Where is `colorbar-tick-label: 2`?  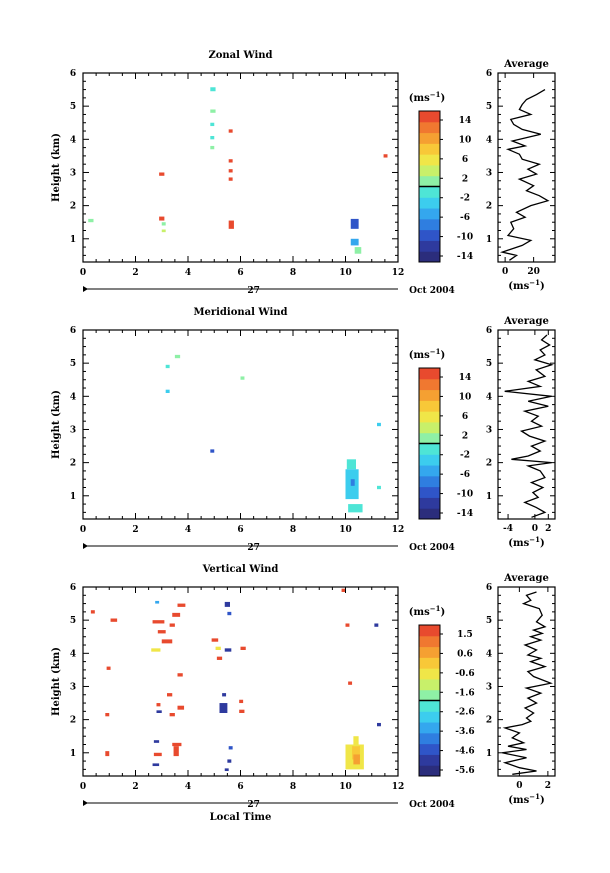
colorbar-tick-label: 2 is located at coordinates (465, 436).